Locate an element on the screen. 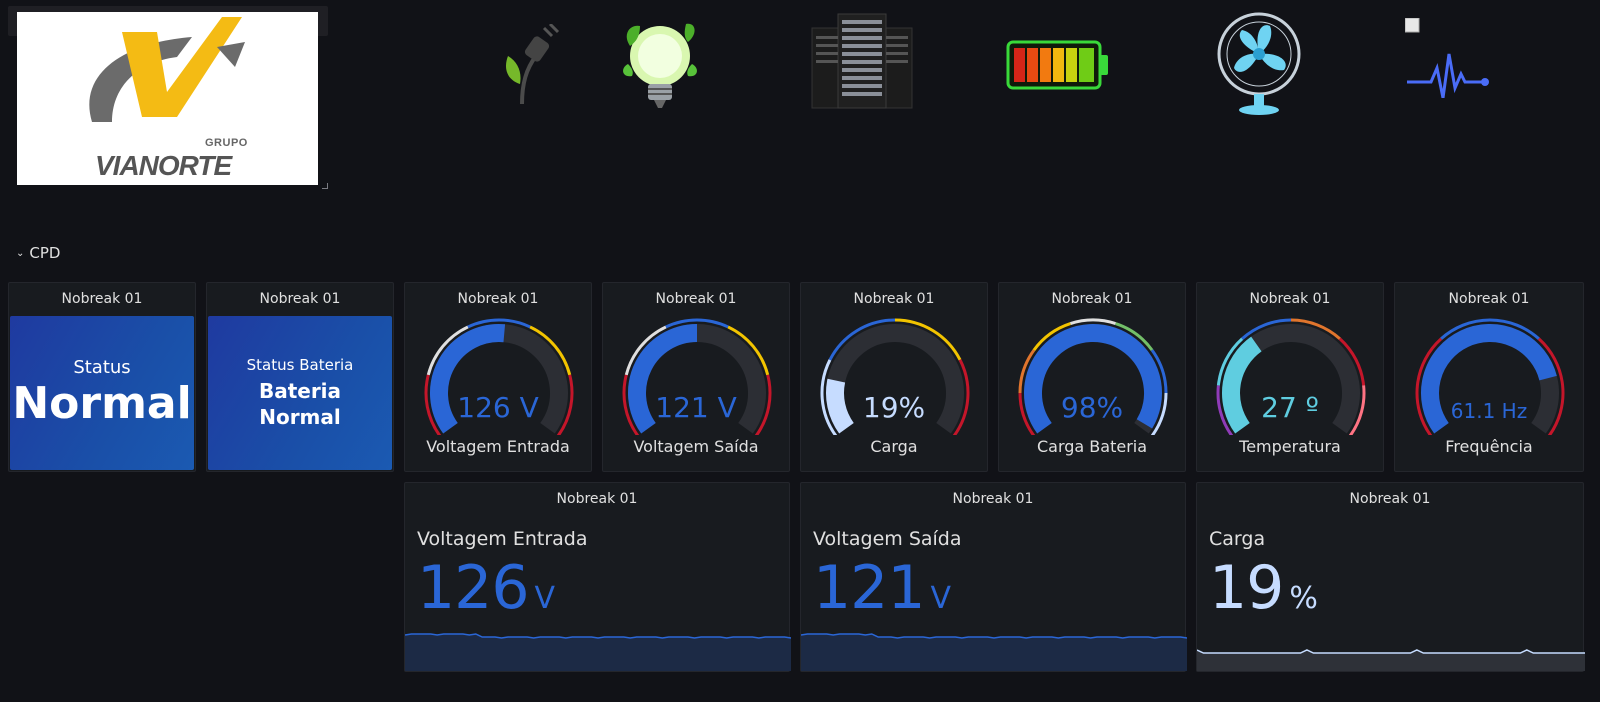  gauge-value: 19% is located at coordinates (894, 407).